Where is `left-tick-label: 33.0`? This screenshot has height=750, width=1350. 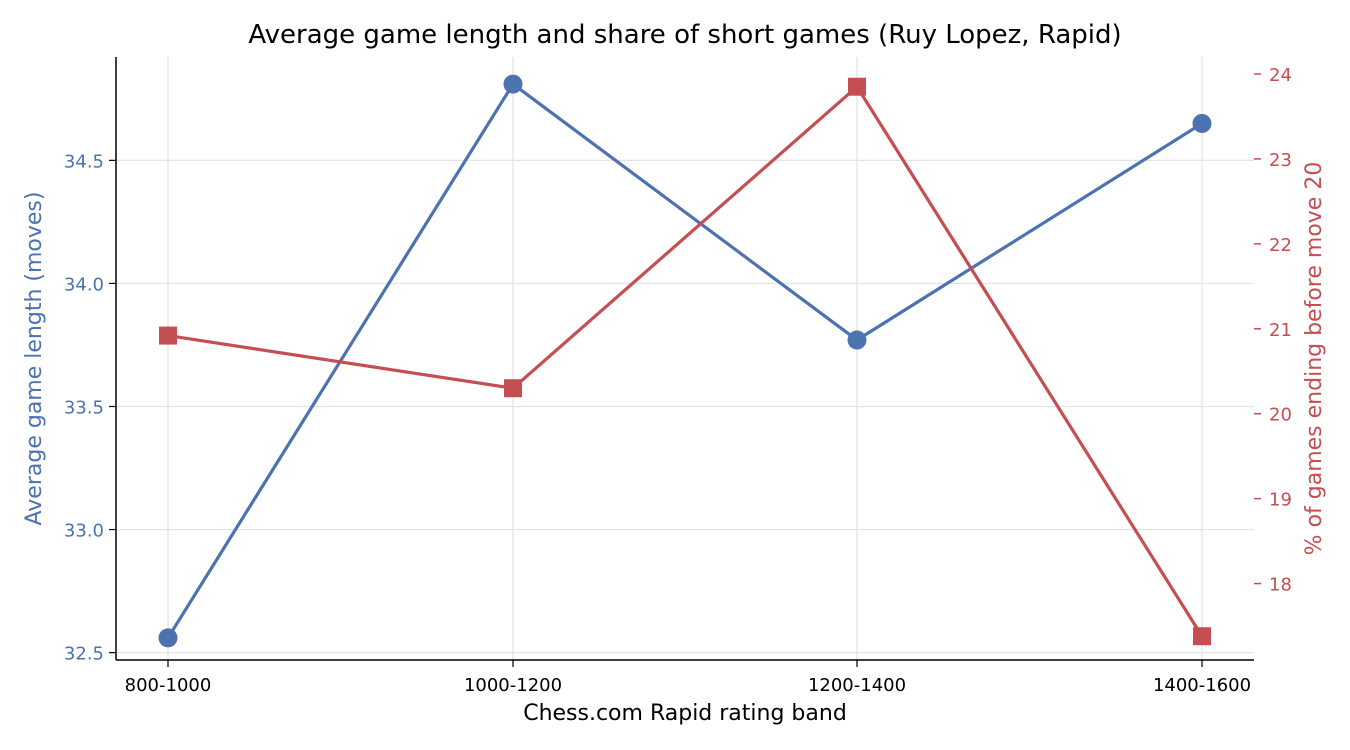 left-tick-label: 33.0 is located at coordinates (84, 531).